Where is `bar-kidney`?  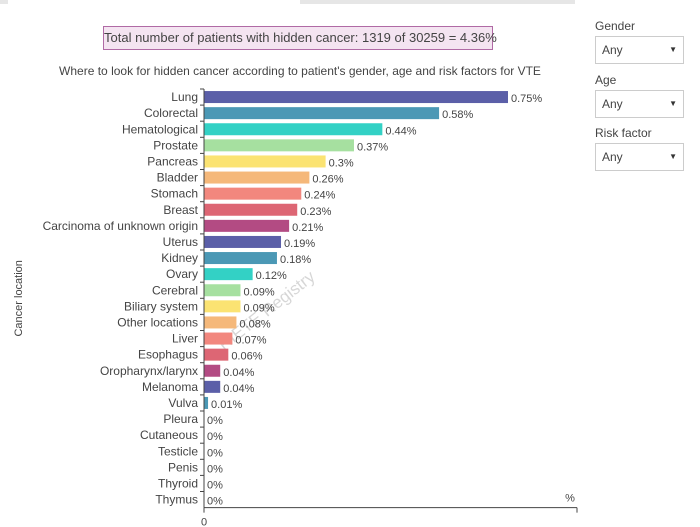
bar-kidney is located at coordinates (240, 258).